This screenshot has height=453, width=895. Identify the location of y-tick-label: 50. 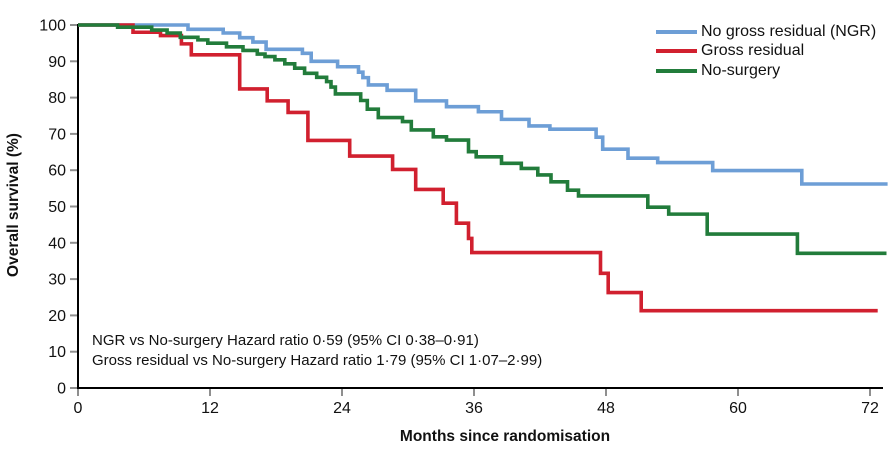
(57, 207).